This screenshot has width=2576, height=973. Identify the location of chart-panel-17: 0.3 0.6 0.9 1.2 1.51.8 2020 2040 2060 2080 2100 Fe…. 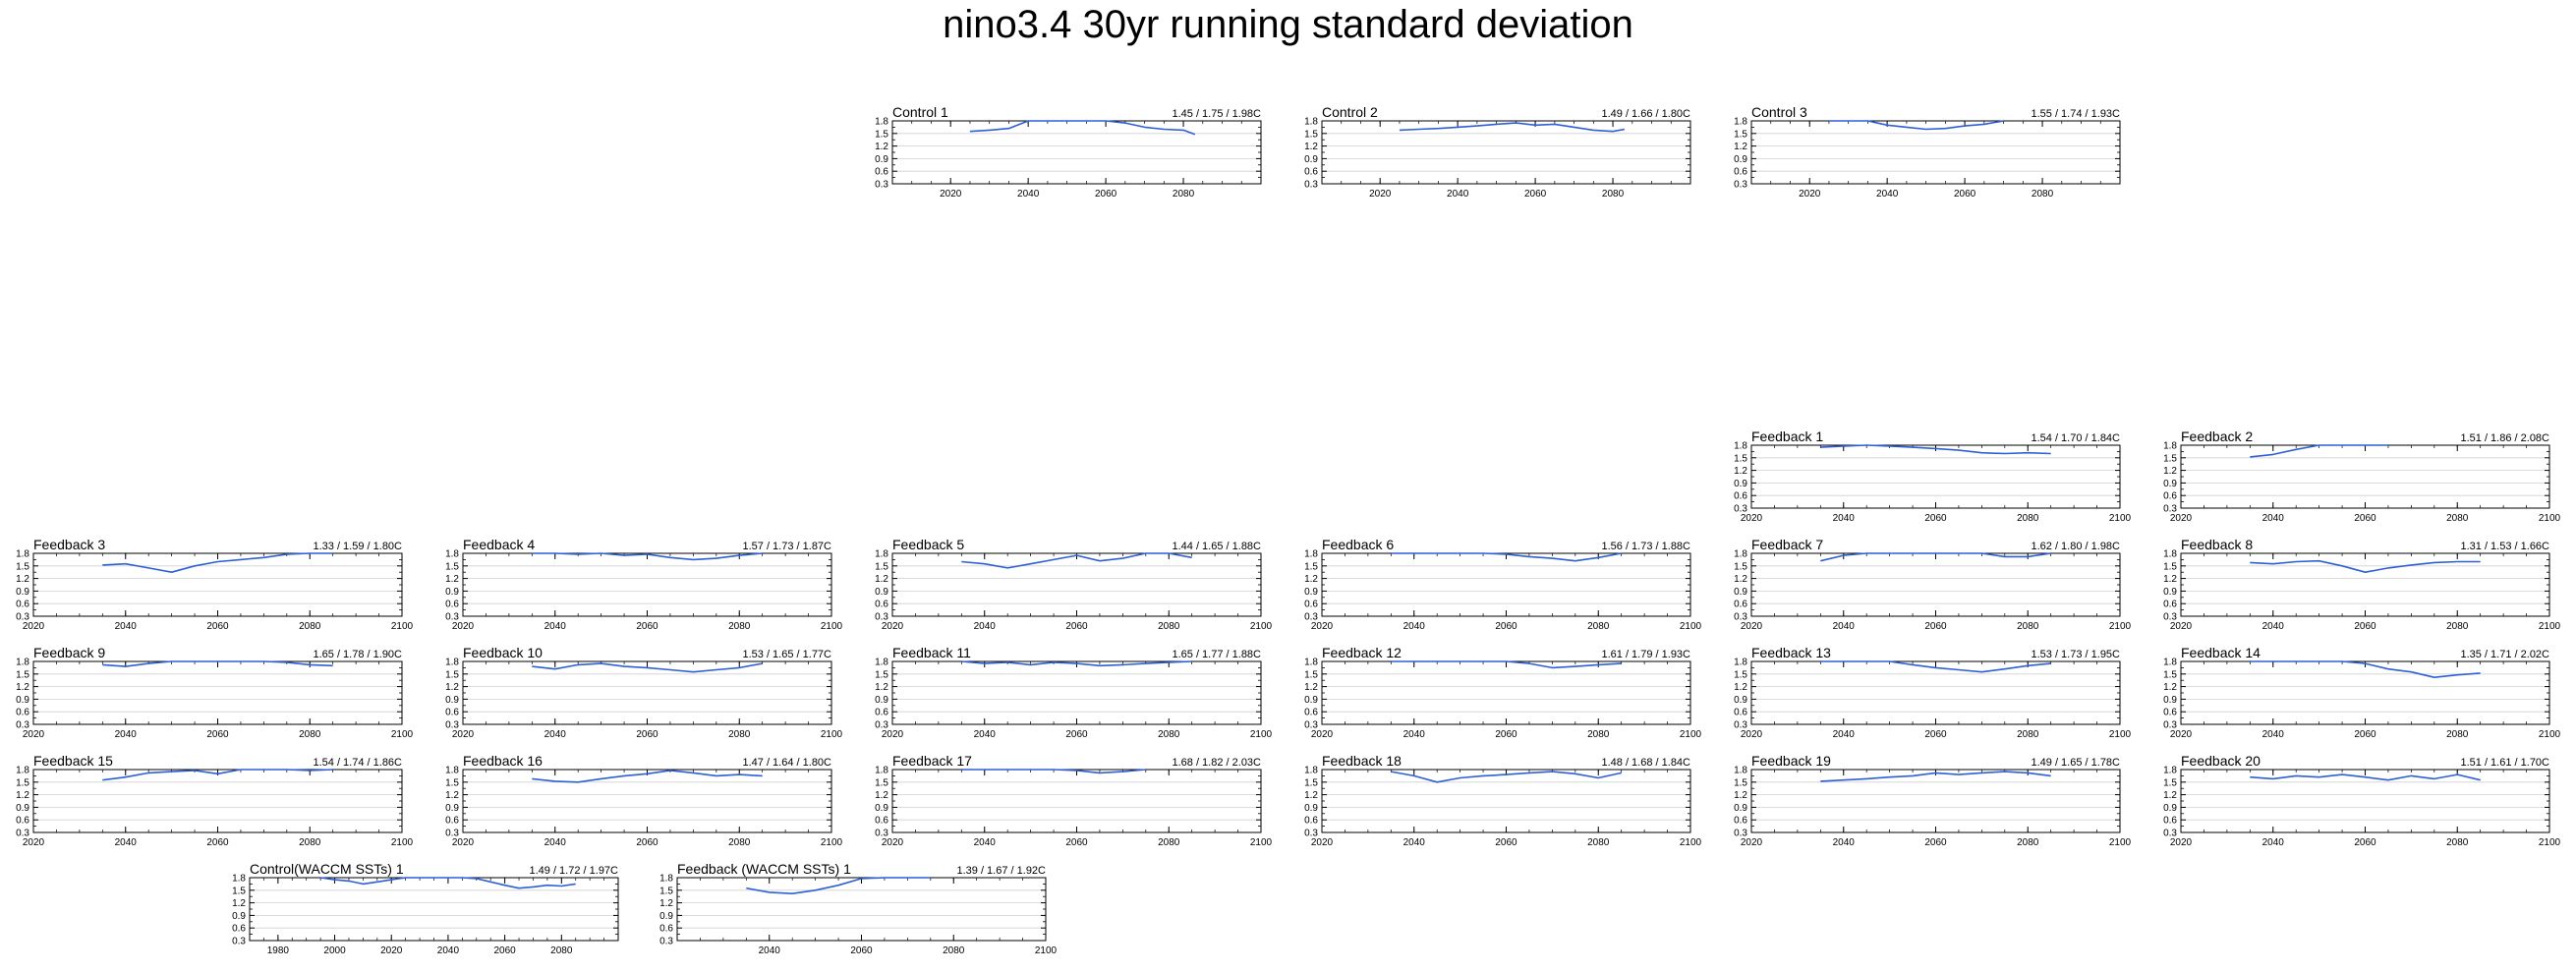
(2361, 693).